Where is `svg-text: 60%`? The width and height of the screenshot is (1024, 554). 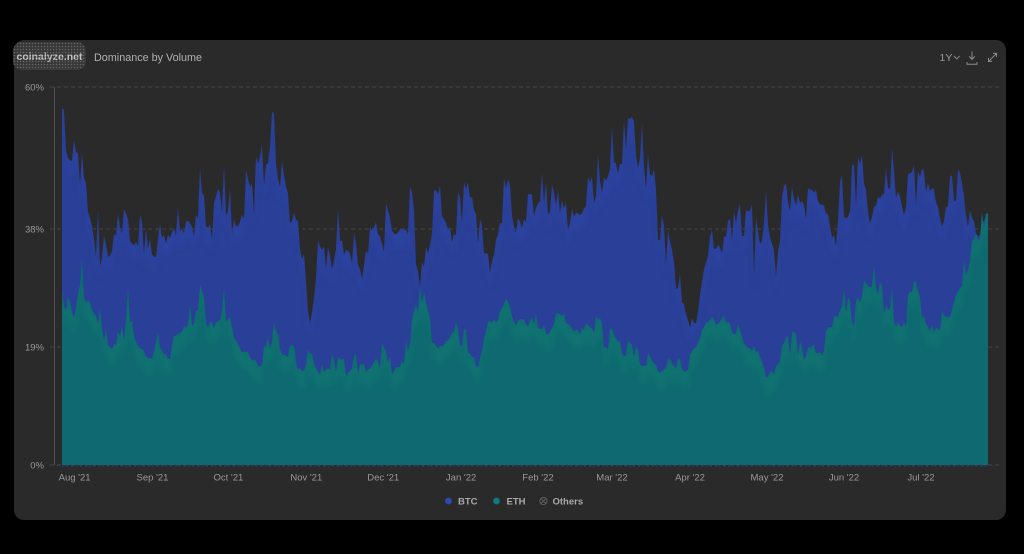
svg-text: 60% is located at coordinates (35, 88).